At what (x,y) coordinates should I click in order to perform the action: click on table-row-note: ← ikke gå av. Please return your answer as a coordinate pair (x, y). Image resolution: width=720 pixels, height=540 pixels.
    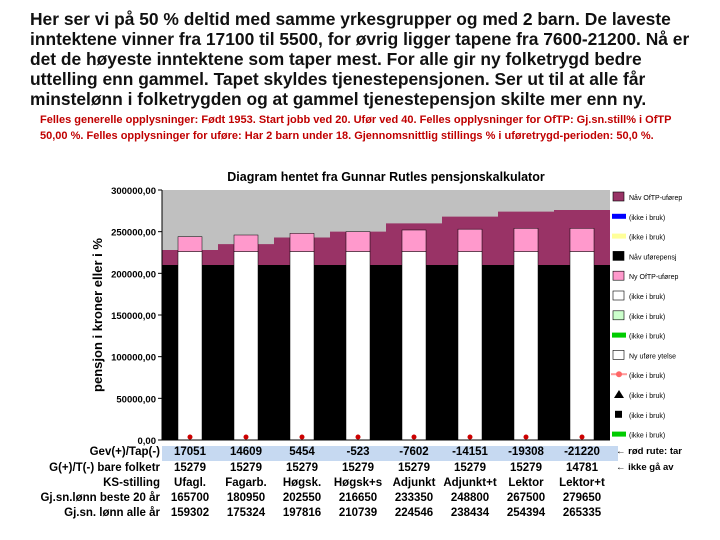
    Looking at the image, I should click on (645, 467).